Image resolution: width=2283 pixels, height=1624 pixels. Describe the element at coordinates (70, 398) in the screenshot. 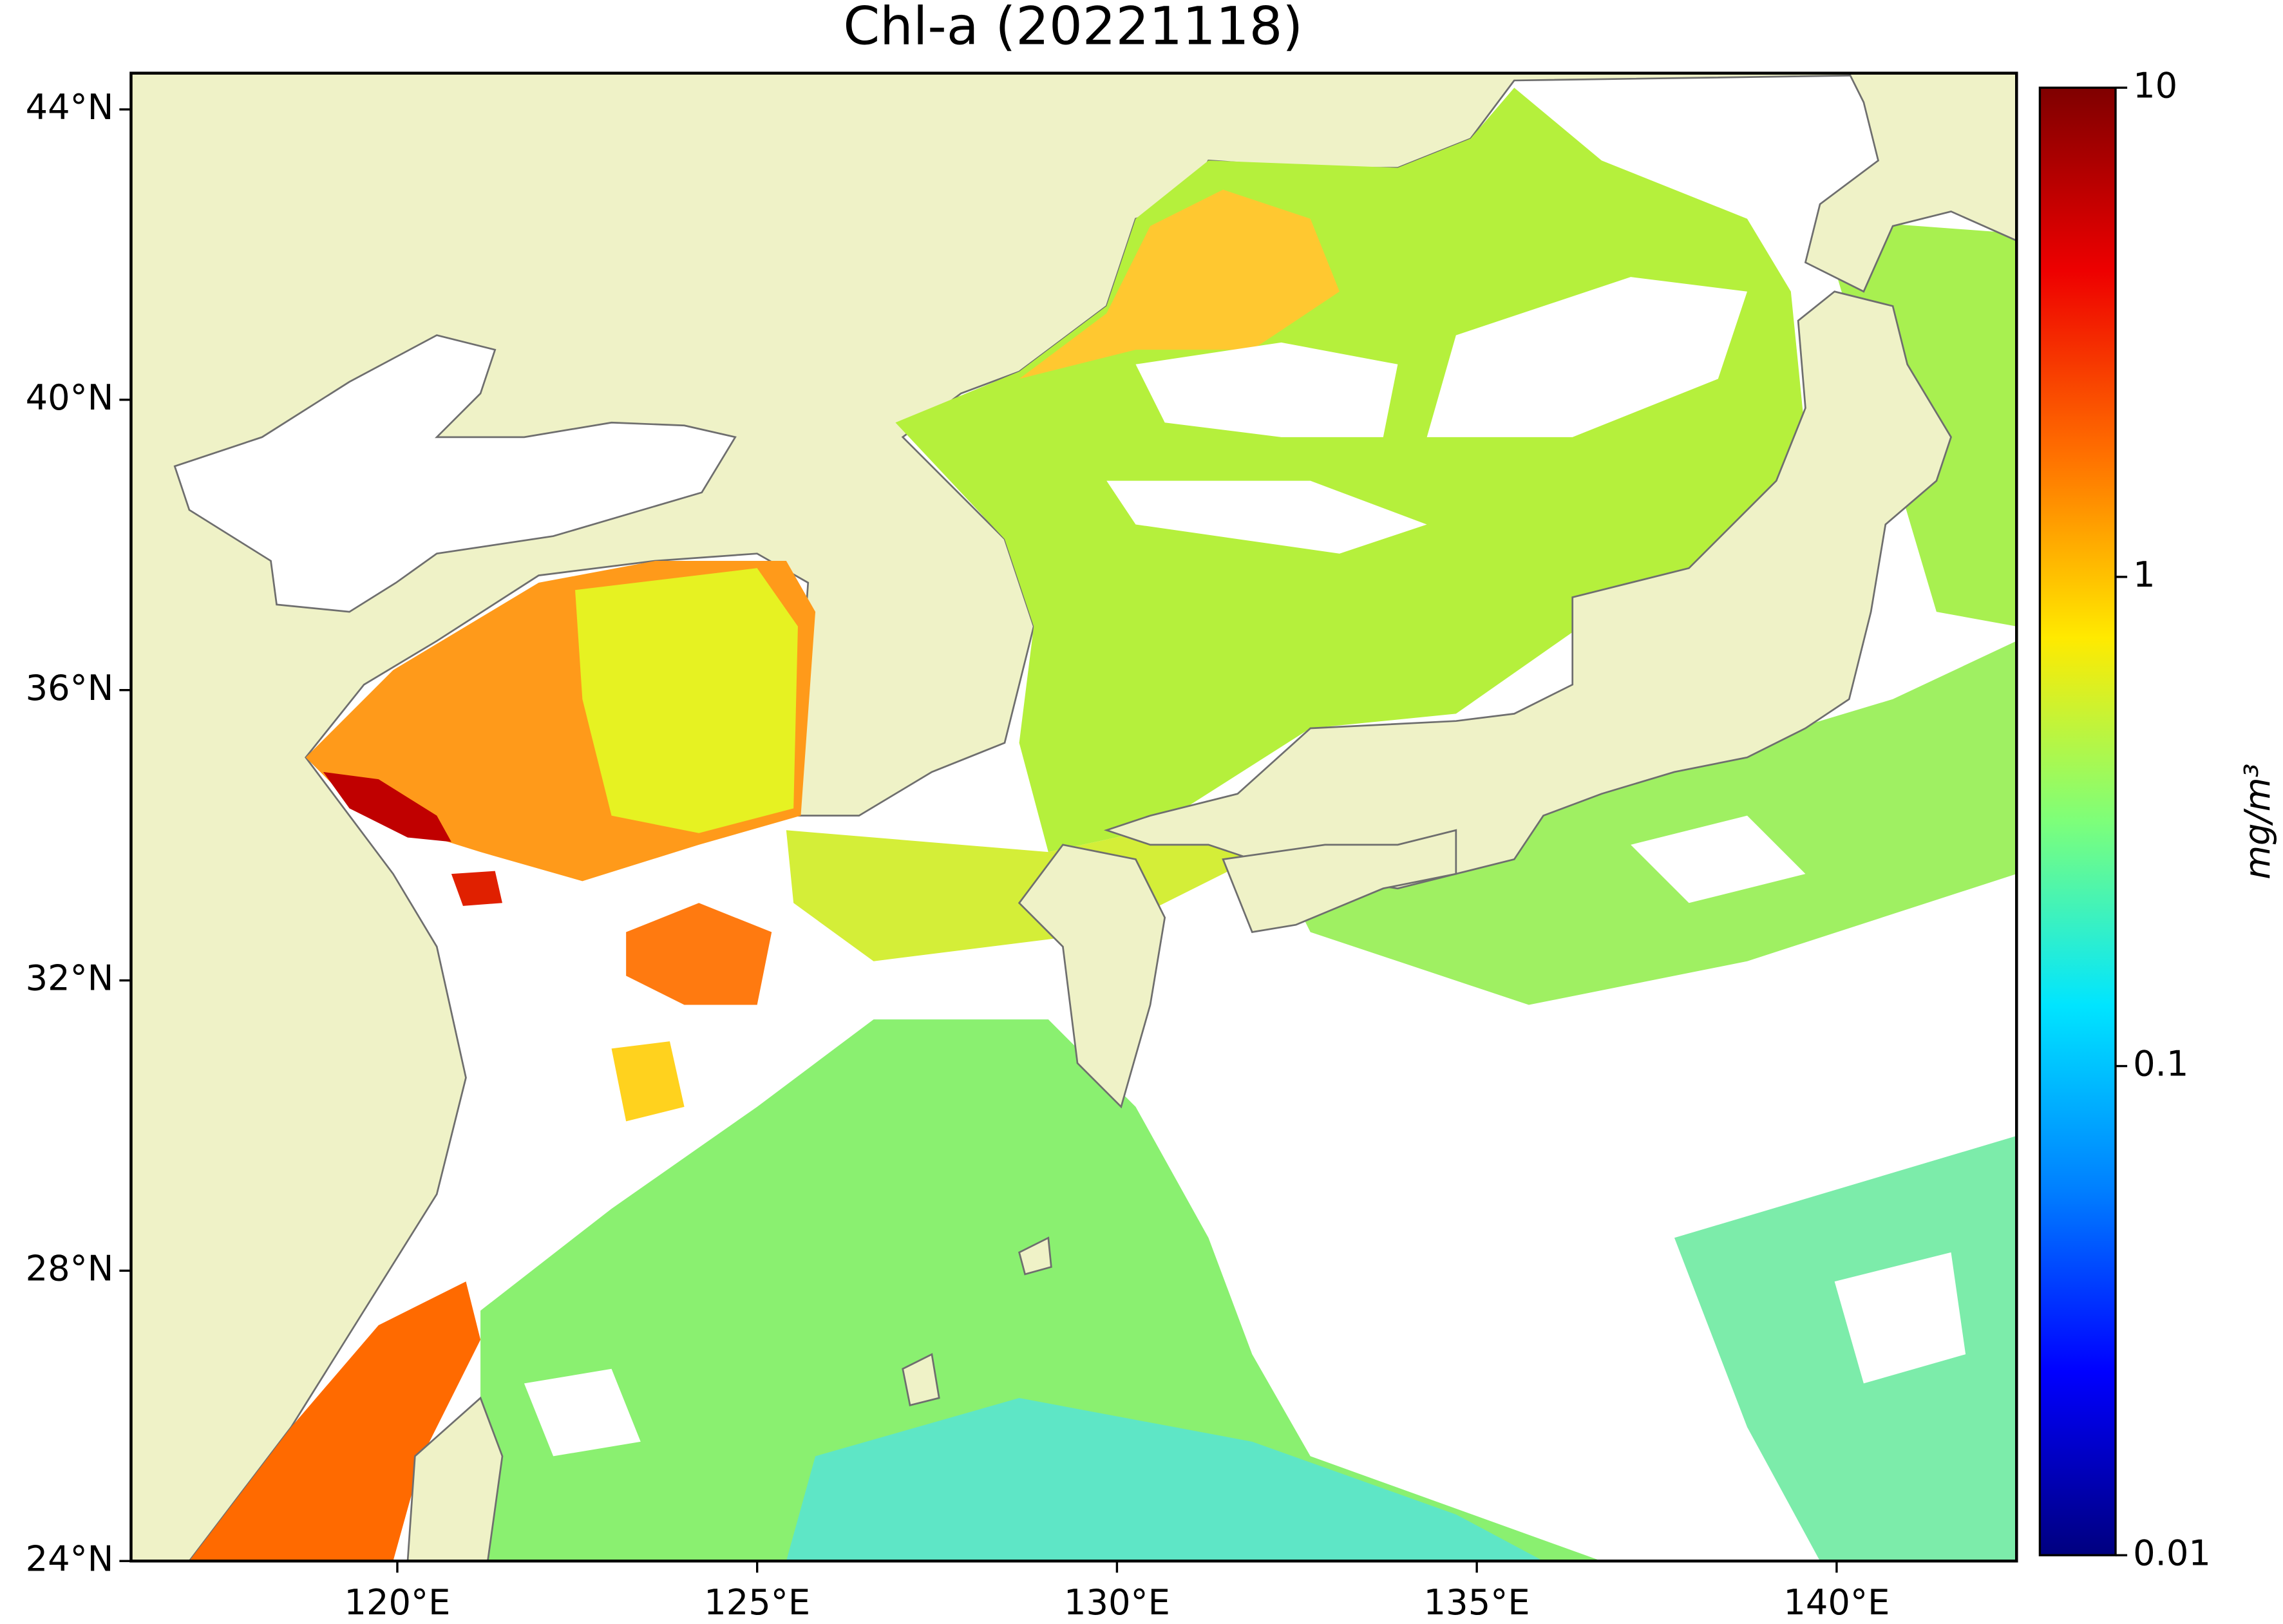

I see `y-tick-label: 40°N` at that location.